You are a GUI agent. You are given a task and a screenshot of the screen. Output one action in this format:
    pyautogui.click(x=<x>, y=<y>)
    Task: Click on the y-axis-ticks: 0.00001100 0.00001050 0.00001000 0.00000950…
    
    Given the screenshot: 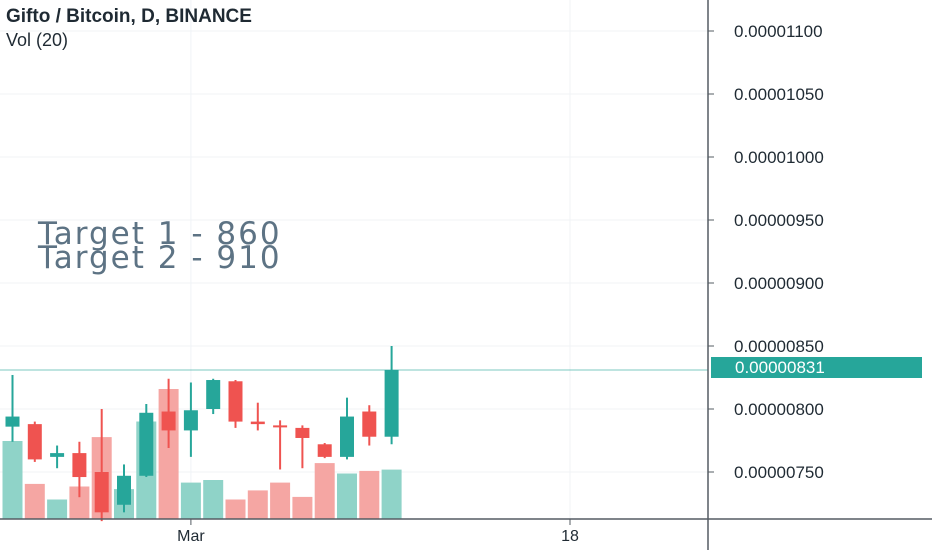 What is the action you would take?
    pyautogui.click(x=766, y=252)
    